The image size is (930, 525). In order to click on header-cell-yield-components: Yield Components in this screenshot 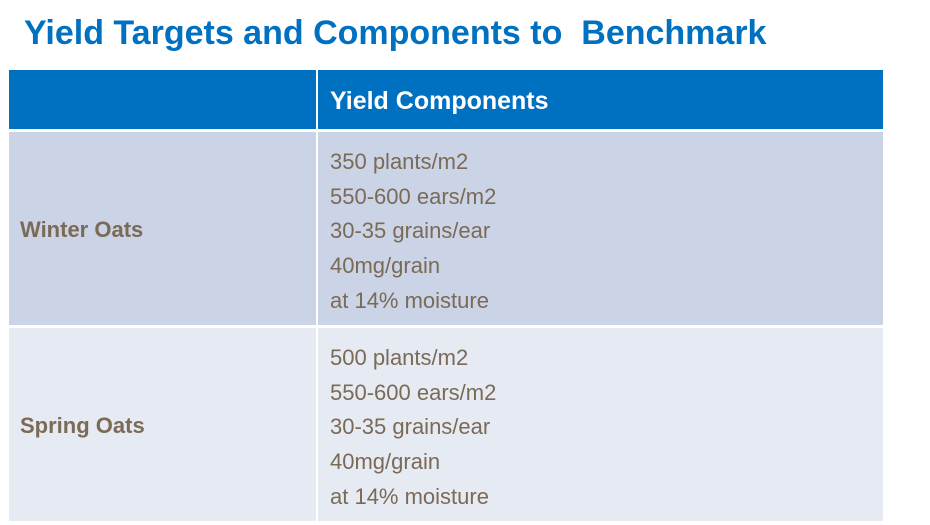, I will do `click(600, 99)`.